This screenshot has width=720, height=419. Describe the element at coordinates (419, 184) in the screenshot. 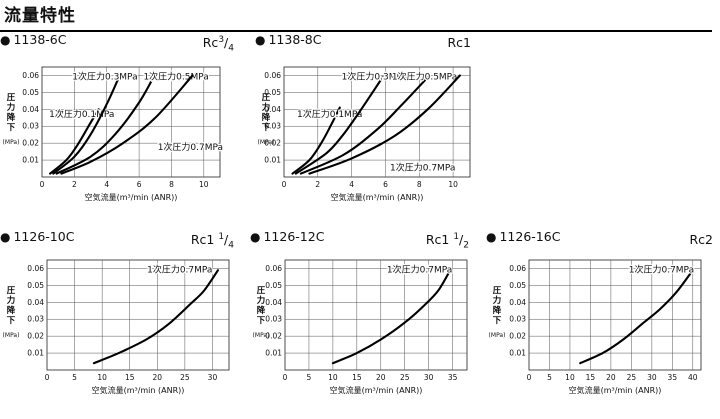

I see `x-tick-label: 8` at that location.